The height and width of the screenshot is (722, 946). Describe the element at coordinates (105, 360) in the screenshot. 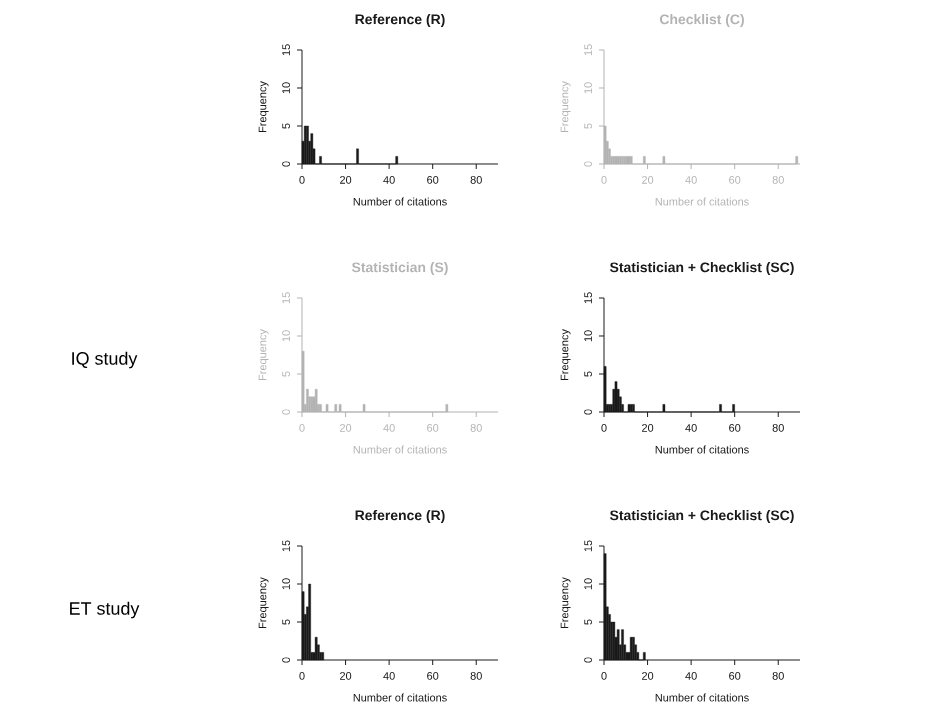

I see `text: IQ study` at that location.